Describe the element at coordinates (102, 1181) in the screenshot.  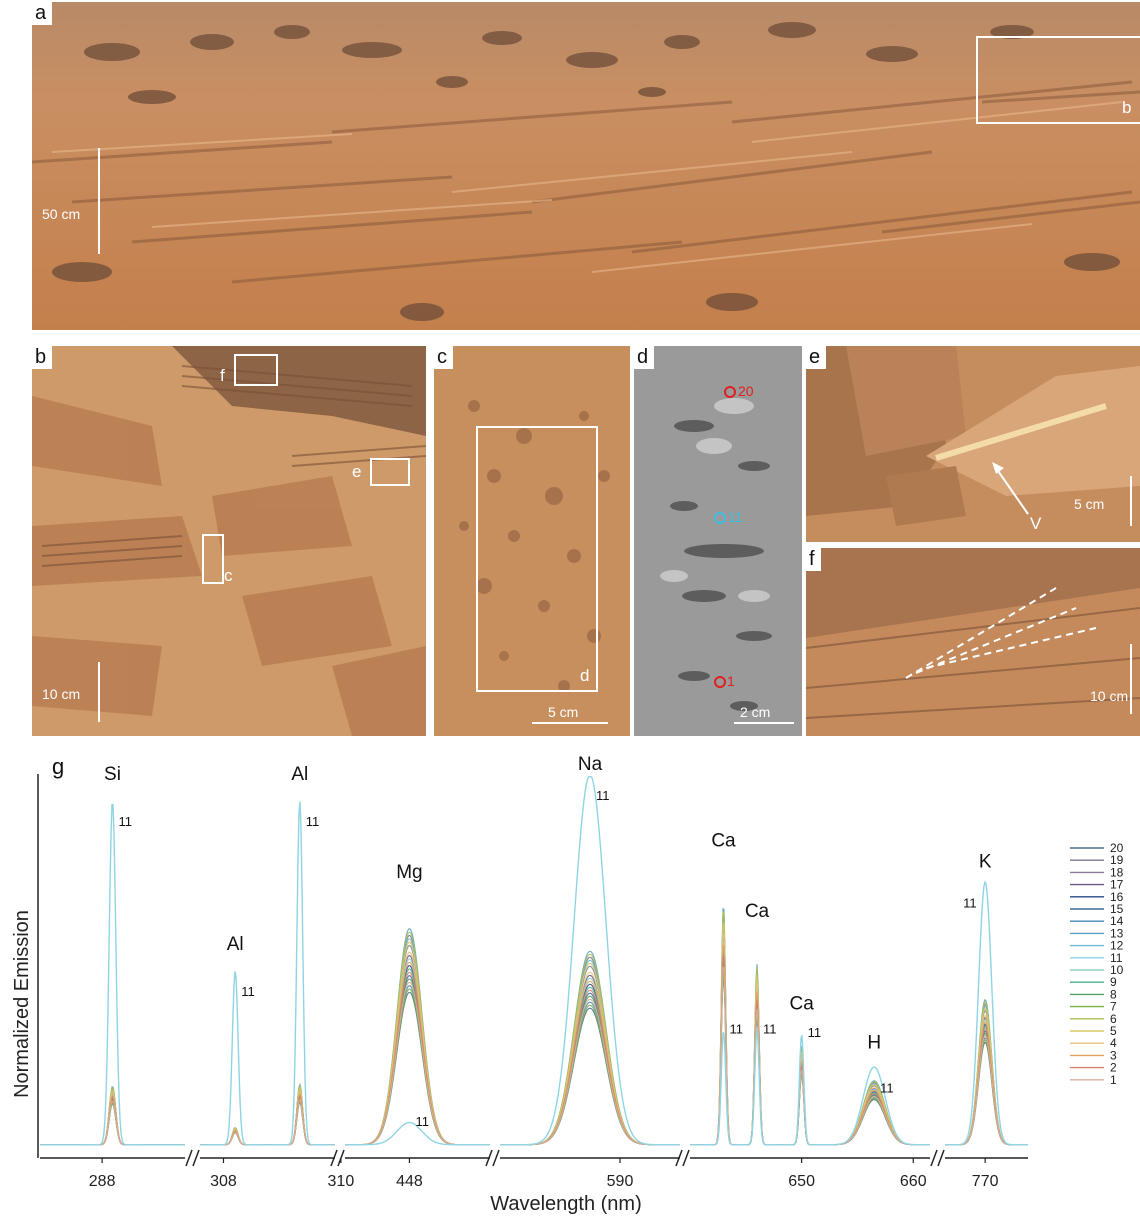
I see `x-tick-label: 288` at that location.